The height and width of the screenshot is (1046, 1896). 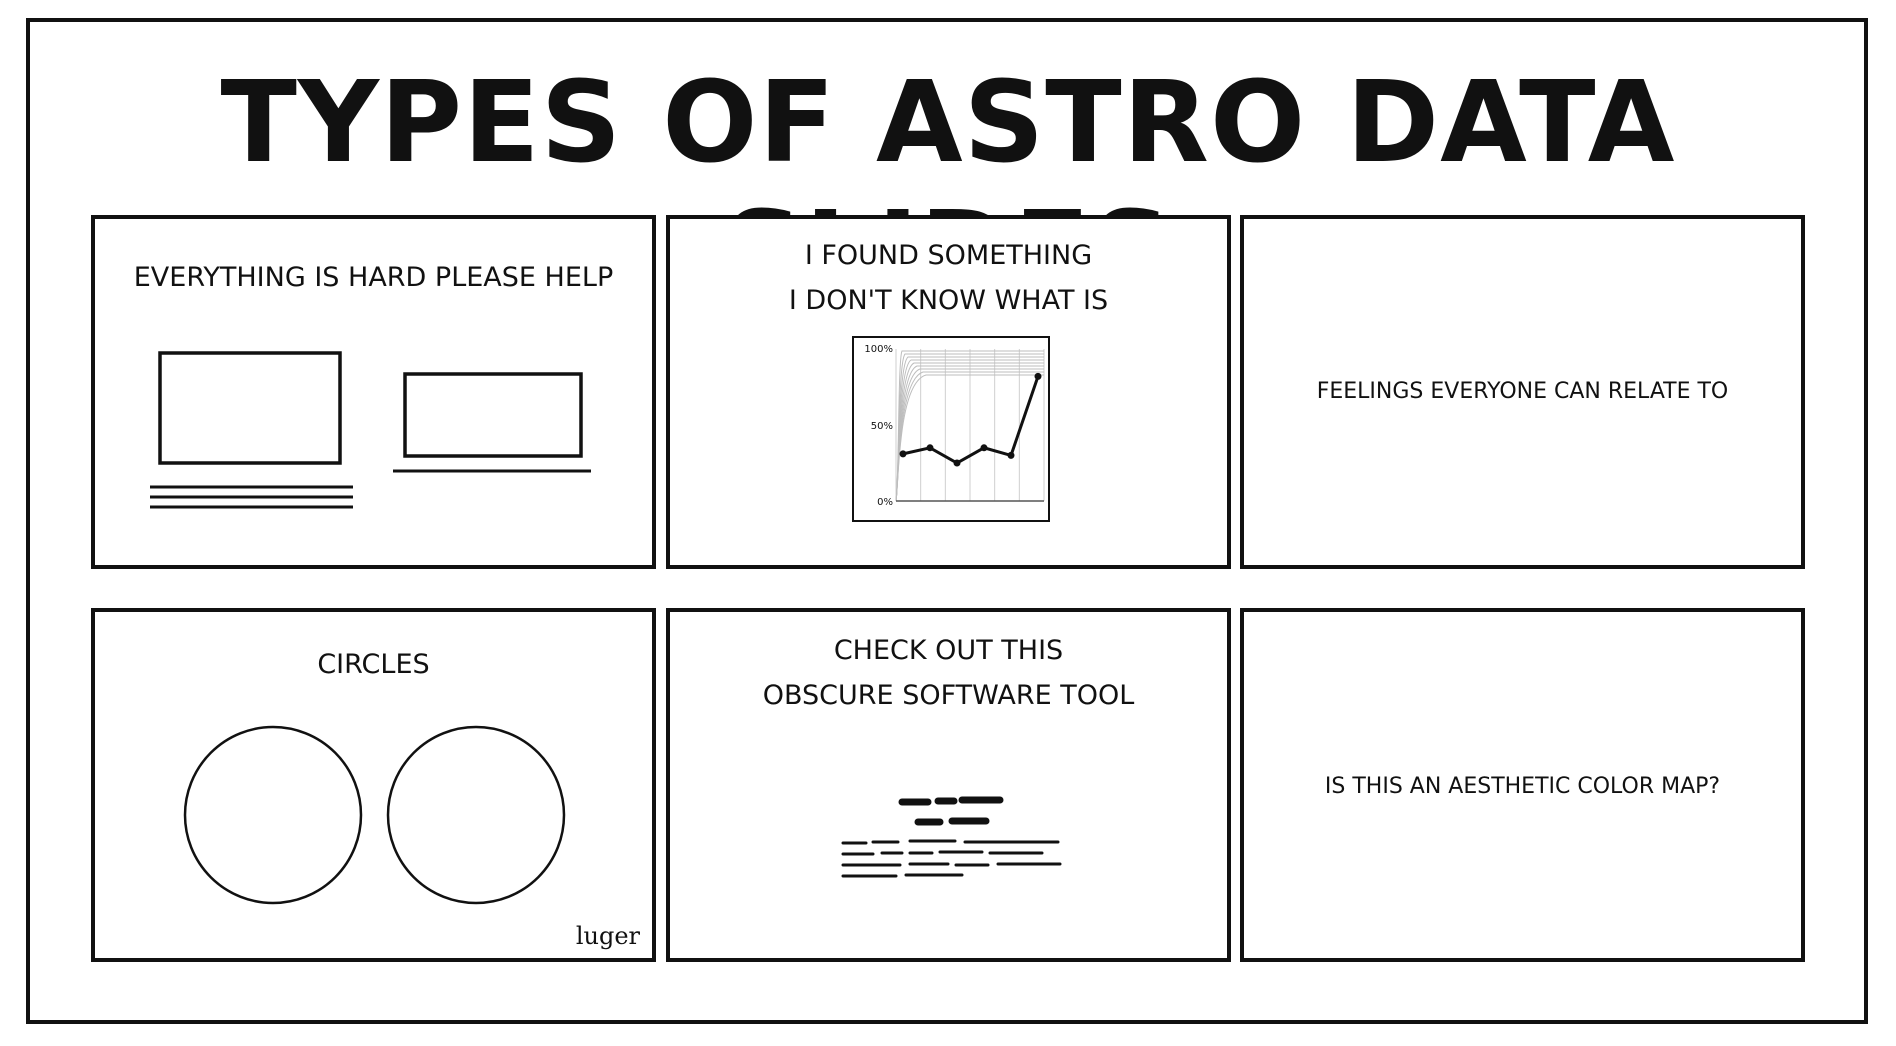 What do you see at coordinates (948, 300) in the screenshot?
I see `panel-caption-line-2: I DON'T KNOW WHAT IS` at bounding box center [948, 300].